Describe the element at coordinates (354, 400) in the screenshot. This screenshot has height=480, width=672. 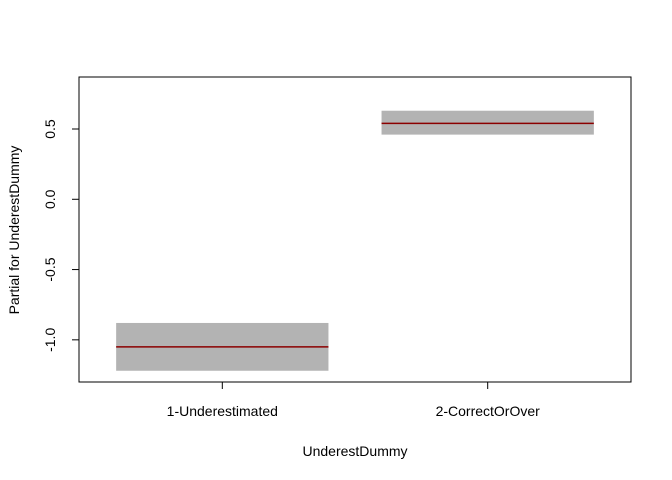
I see `x-axis: 1-Underestimated 2-CorrectOrOver` at that location.